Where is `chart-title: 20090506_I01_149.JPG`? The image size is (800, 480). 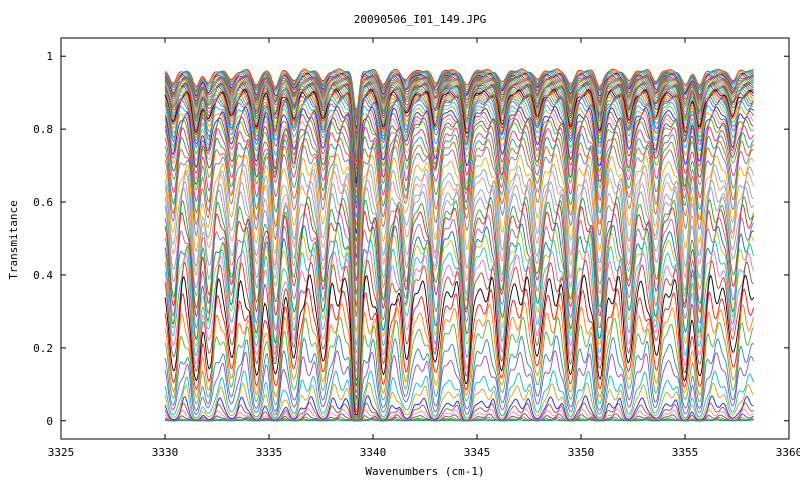 chart-title: 20090506_I01_149.JPG is located at coordinates (420, 19).